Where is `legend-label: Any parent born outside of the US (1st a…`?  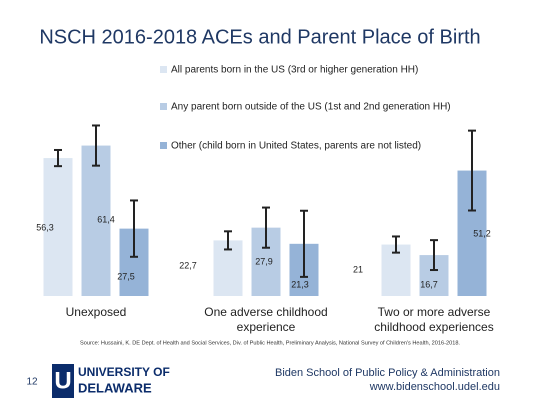 legend-label: Any parent born outside of the US (1st a… is located at coordinates (311, 107).